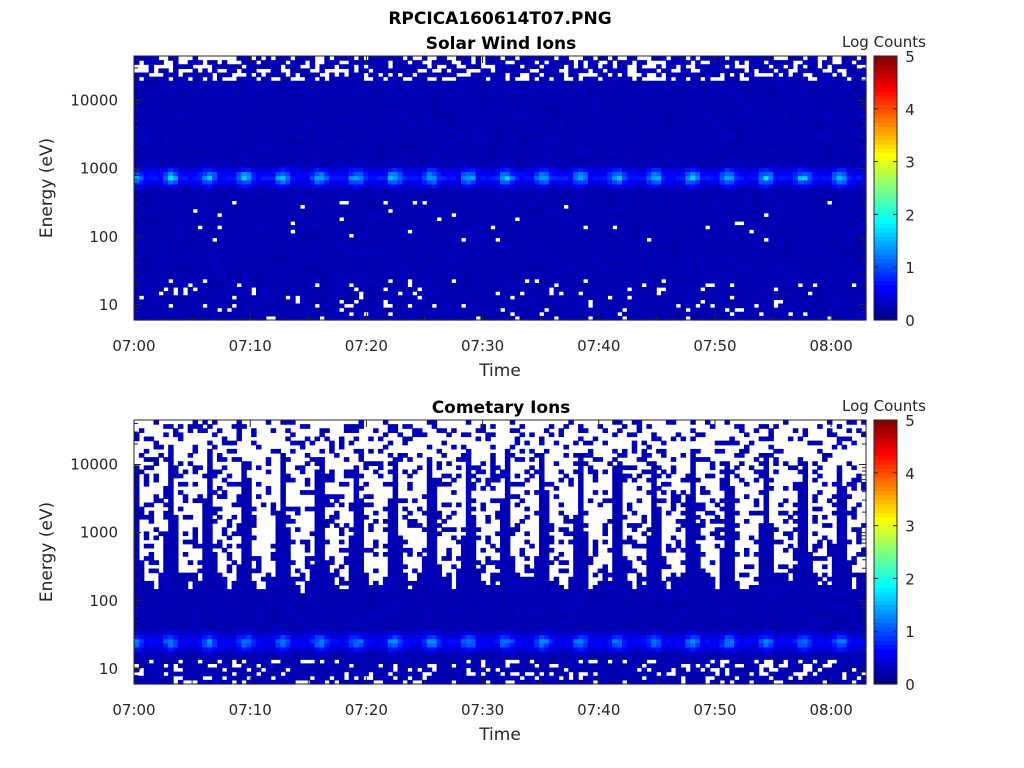  What do you see at coordinates (499, 19) in the screenshot?
I see `figure-title: RPCICA160614T07.PNG` at bounding box center [499, 19].